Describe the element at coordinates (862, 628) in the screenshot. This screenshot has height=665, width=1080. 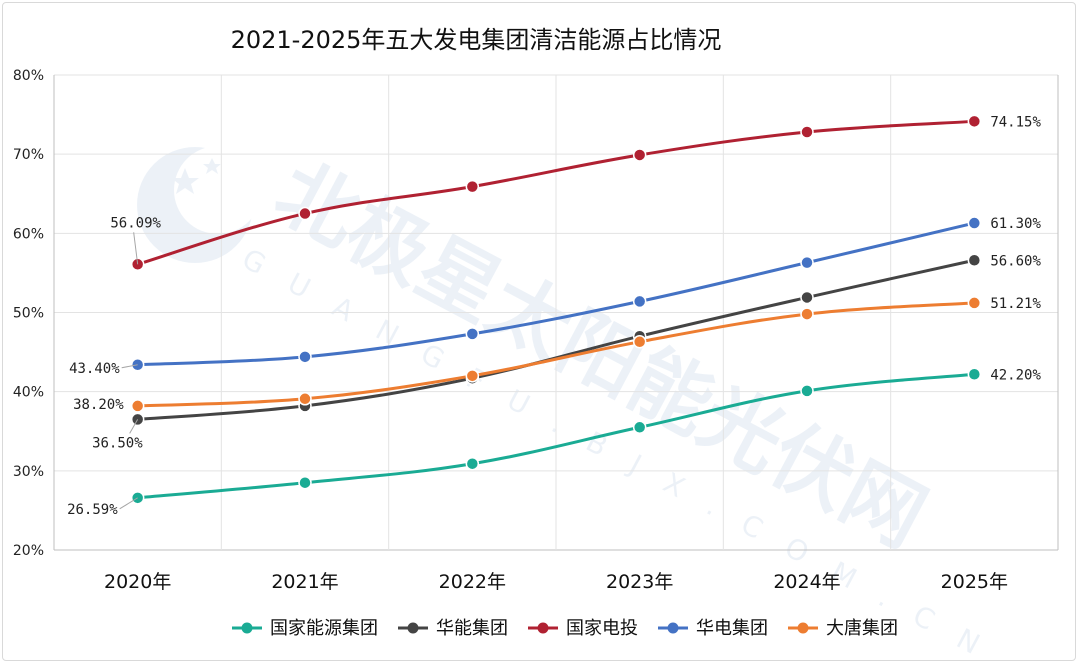
I see `legend-label: 大唐集团` at that location.